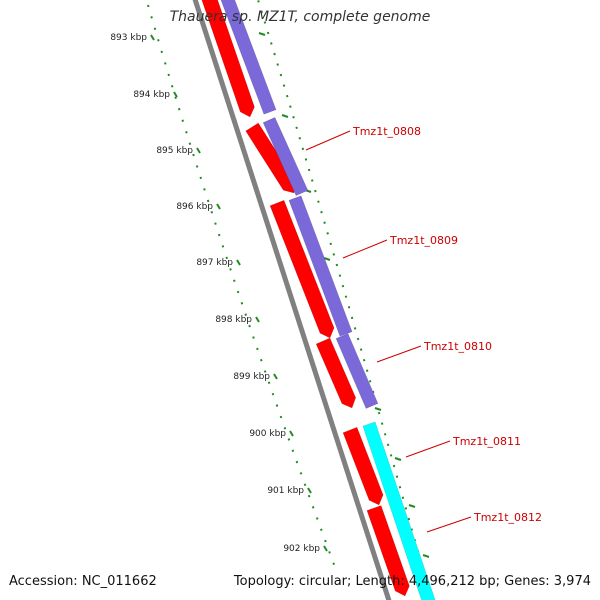 The height and width of the screenshot is (600, 600). Describe the element at coordinates (486, 441) in the screenshot. I see `gene-label: Tmz1t_0811` at that location.